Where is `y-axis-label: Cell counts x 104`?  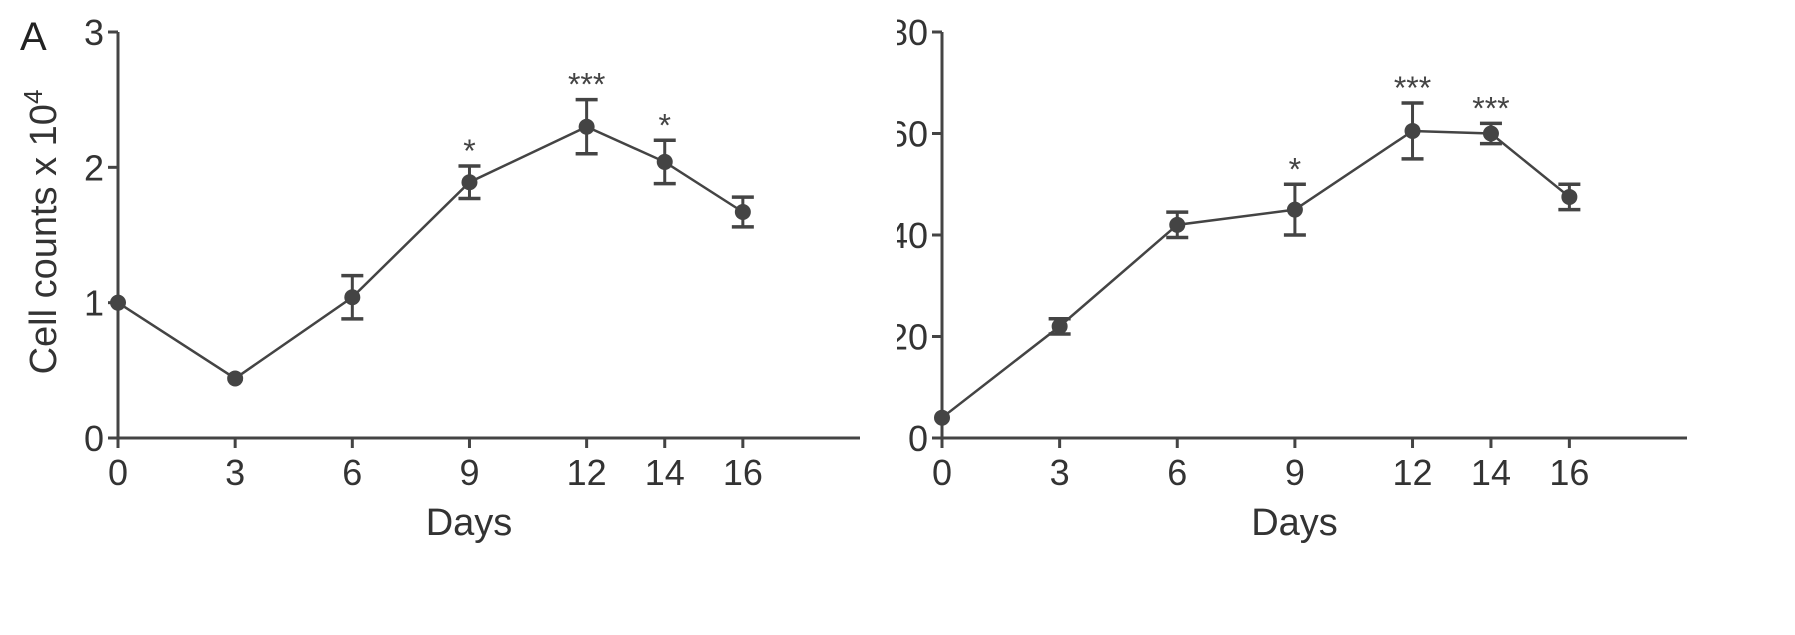
y-axis-label: Cell counts x 104 is located at coordinates (41, 232).